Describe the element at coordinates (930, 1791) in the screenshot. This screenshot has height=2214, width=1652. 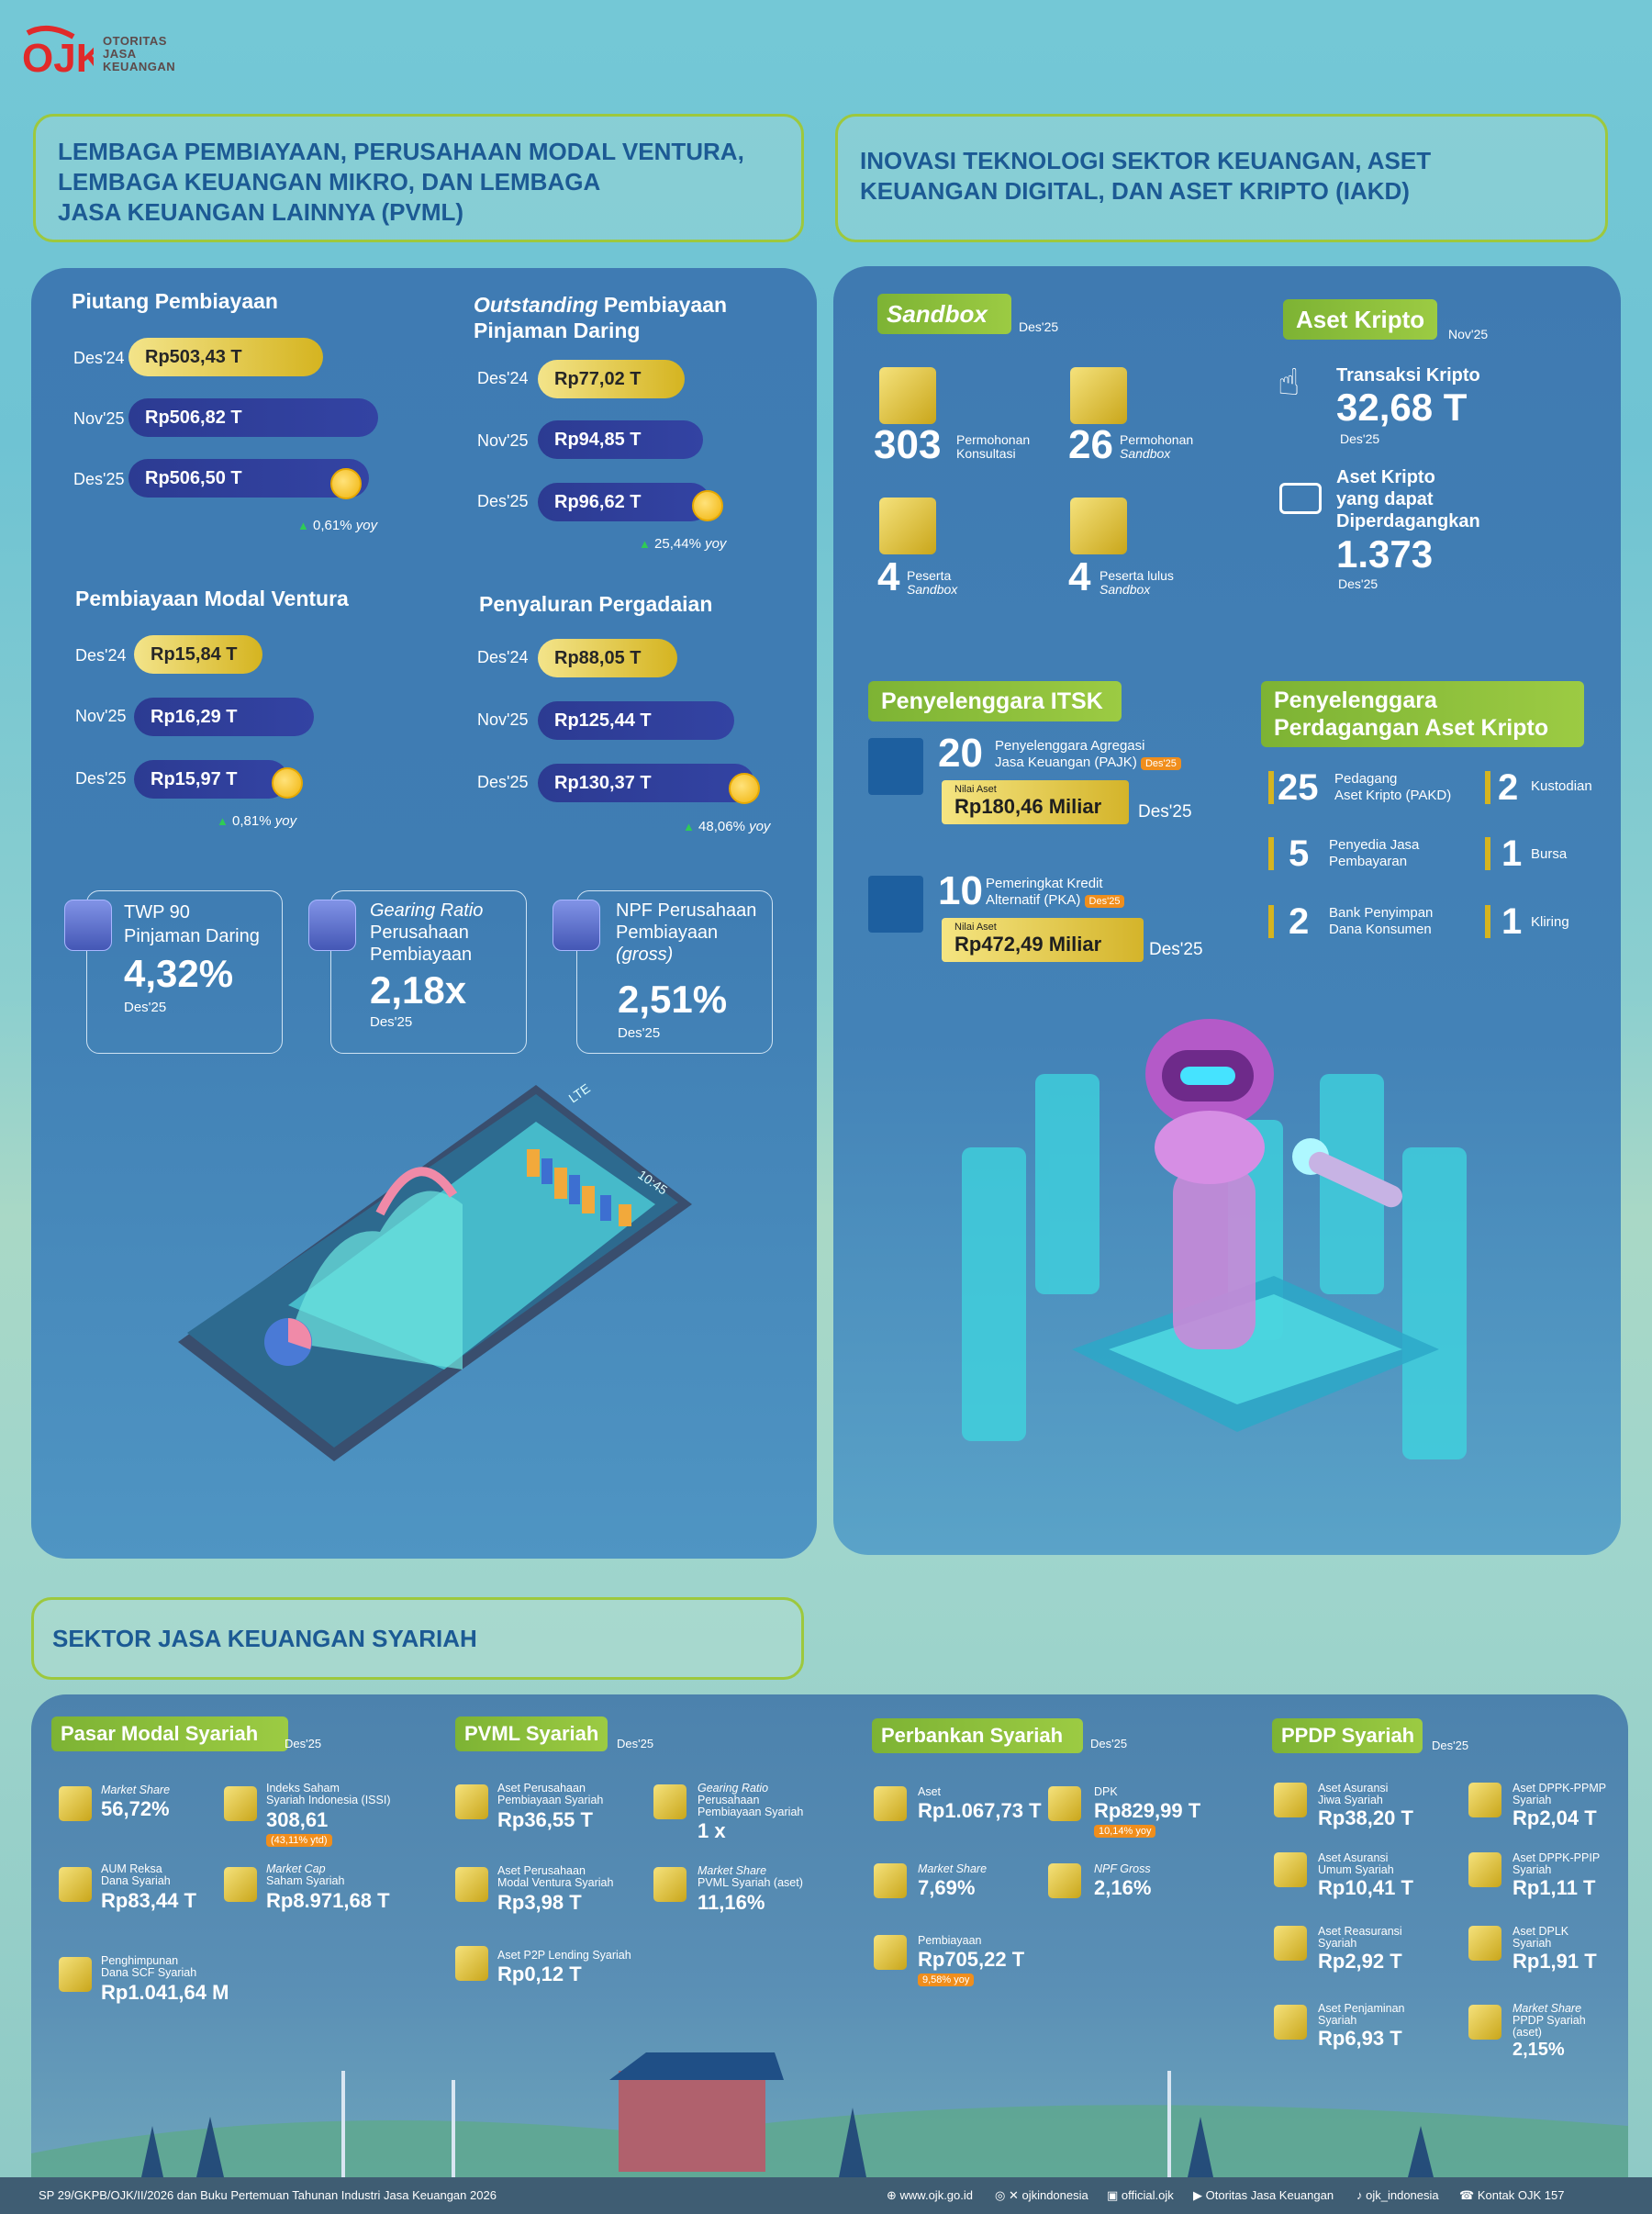
I see `bank-label: Aset` at that location.